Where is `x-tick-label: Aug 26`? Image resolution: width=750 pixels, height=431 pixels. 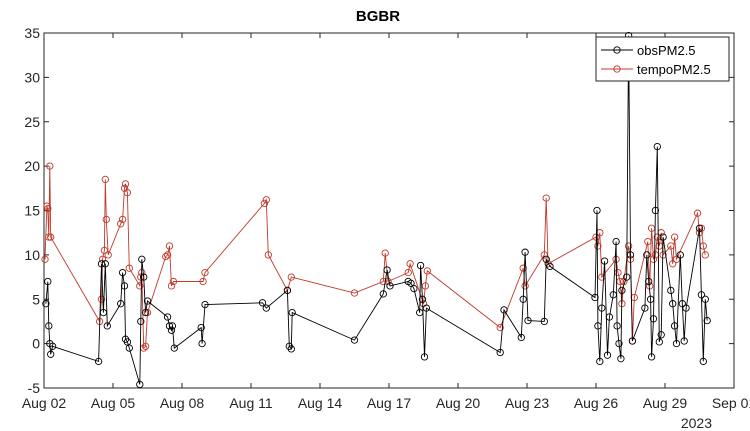
x-tick-label: Aug 26 is located at coordinates (596, 403).